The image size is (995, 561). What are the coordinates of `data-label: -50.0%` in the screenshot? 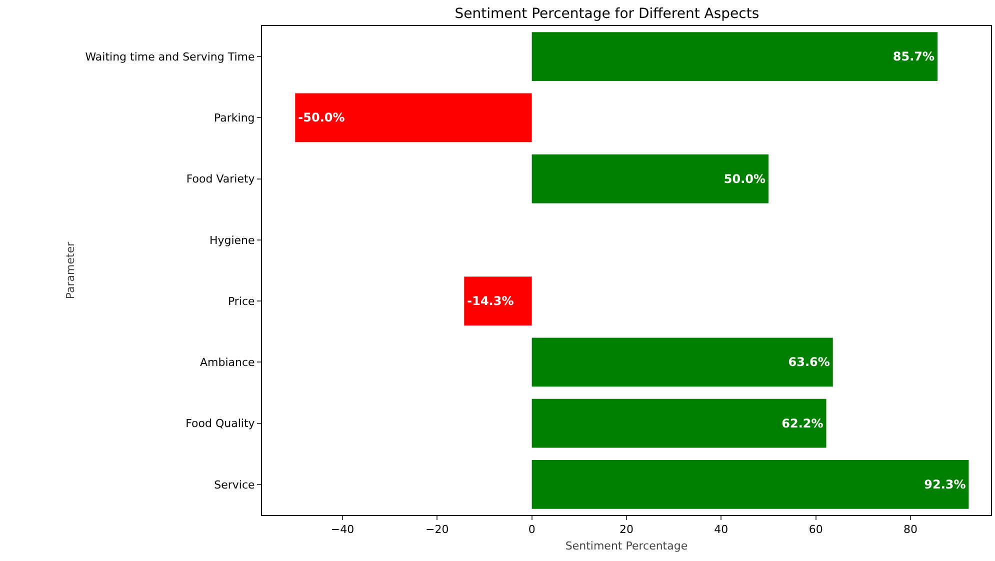 It's located at (321, 117).